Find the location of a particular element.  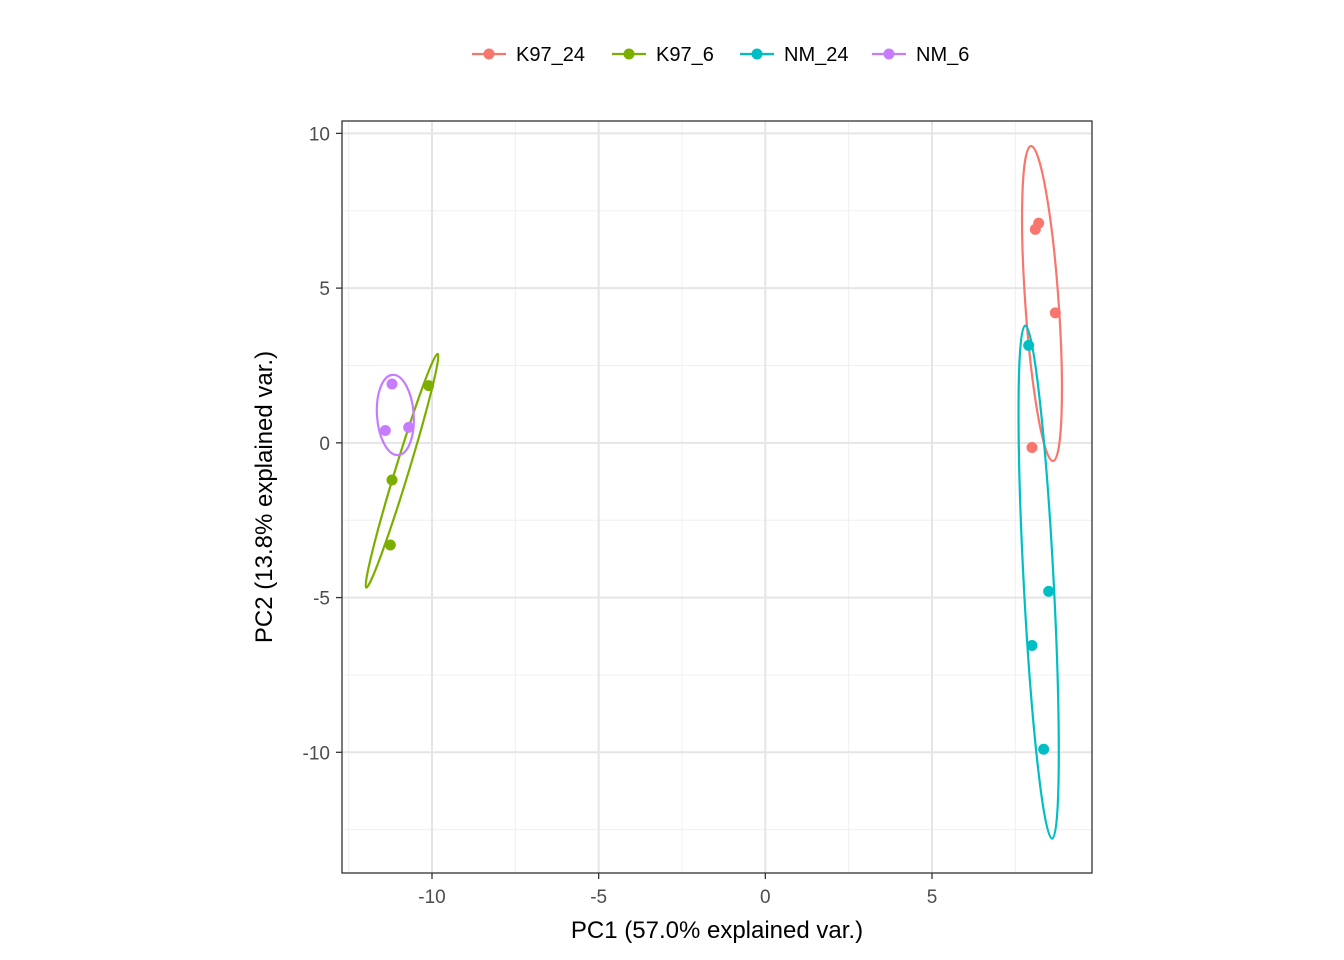

y-tick-label: 0 is located at coordinates (324, 444).